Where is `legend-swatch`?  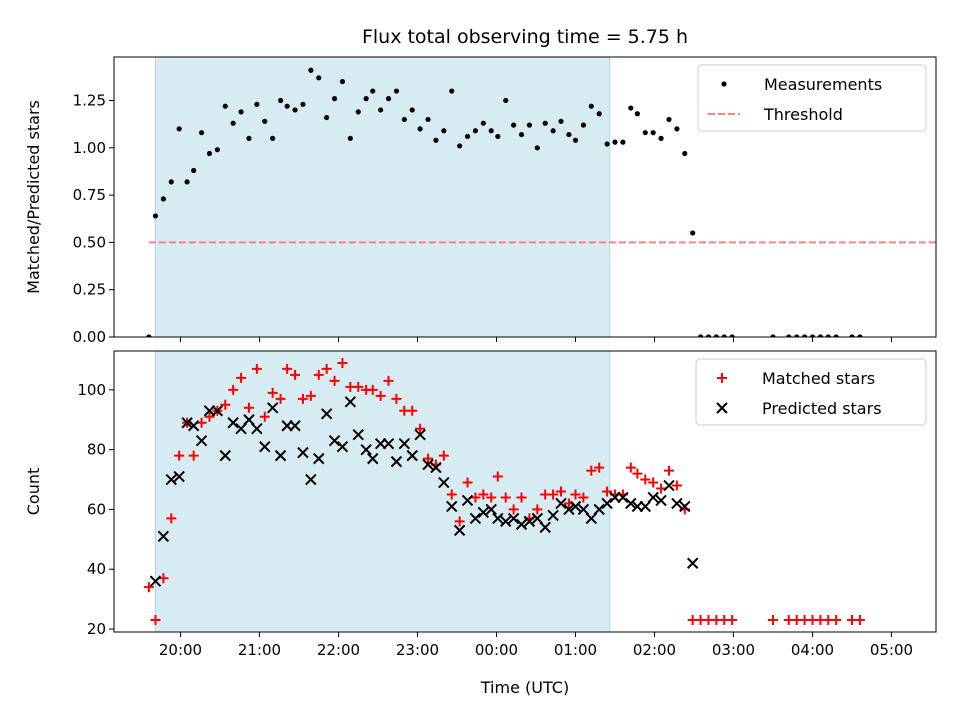
legend-swatch is located at coordinates (724, 84).